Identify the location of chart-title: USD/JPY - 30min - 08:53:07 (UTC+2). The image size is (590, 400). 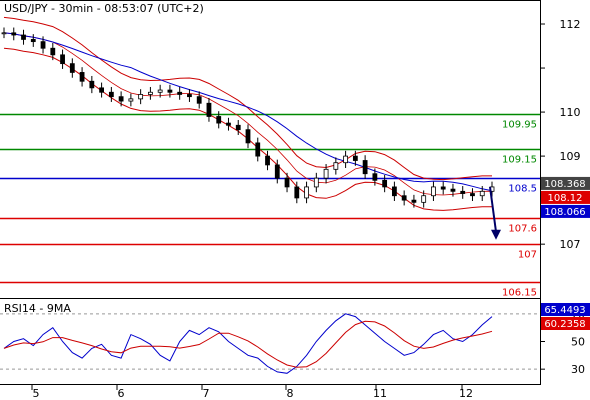
(104, 8).